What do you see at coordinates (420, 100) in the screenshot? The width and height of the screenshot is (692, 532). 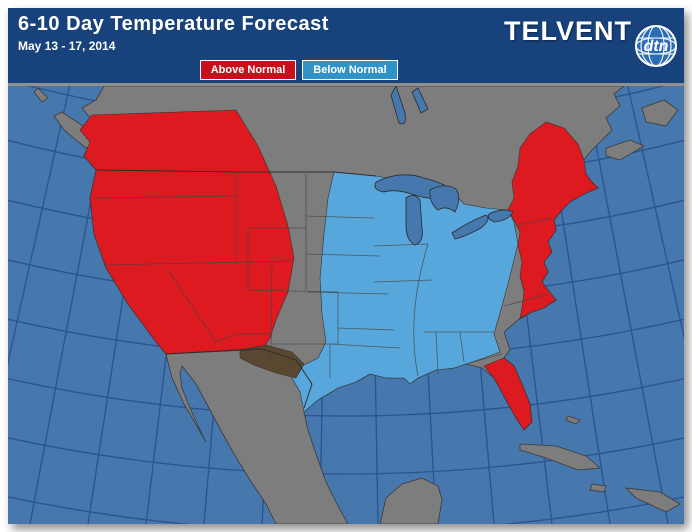 I see `lake-manitoba` at bounding box center [420, 100].